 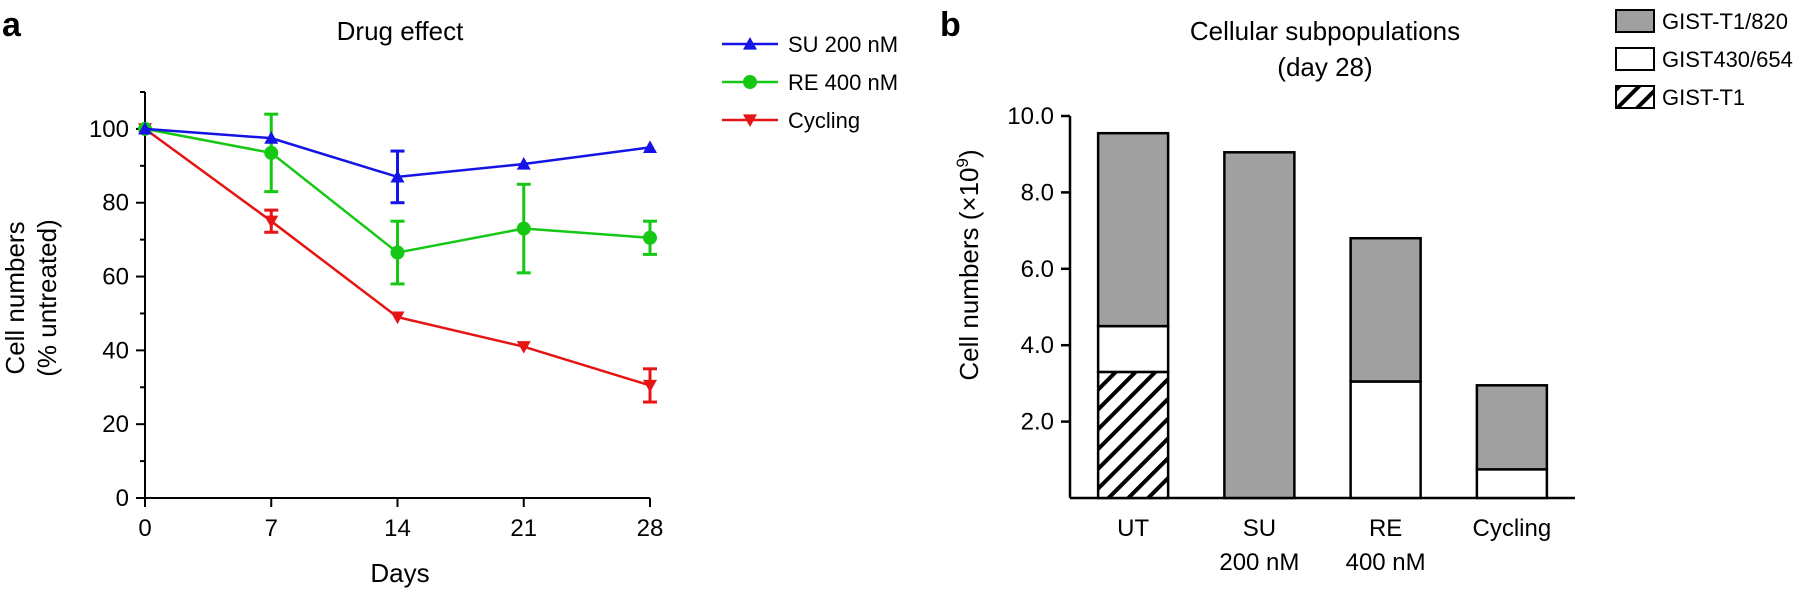 What do you see at coordinates (1030, 116) in the screenshot?
I see `bar-chart-y-tick-label: 10.0` at bounding box center [1030, 116].